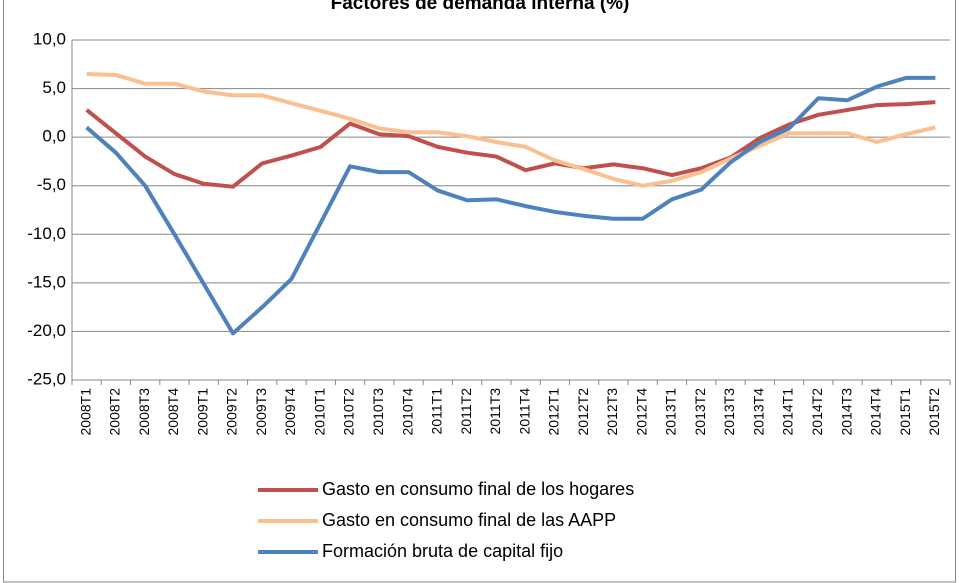  What do you see at coordinates (49, 38) in the screenshot?
I see `y-tick-label: 10,0` at bounding box center [49, 38].